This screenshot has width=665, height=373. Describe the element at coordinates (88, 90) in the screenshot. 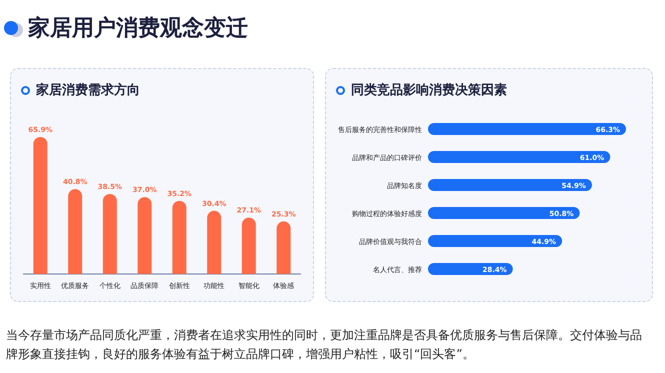

I see `chart-title: 家居消费需求方向` at that location.